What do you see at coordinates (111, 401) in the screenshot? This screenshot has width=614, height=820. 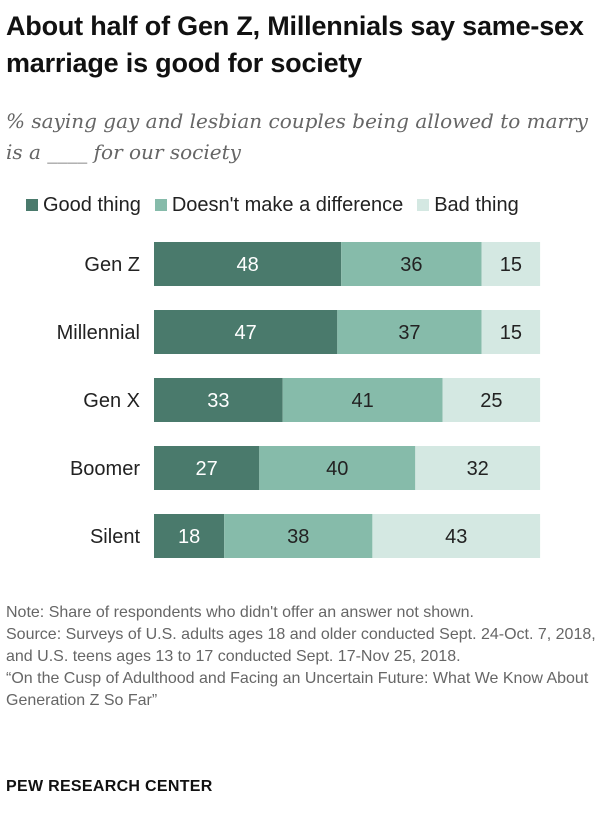 I see `category-label-gen-x: Gen X` at bounding box center [111, 401].